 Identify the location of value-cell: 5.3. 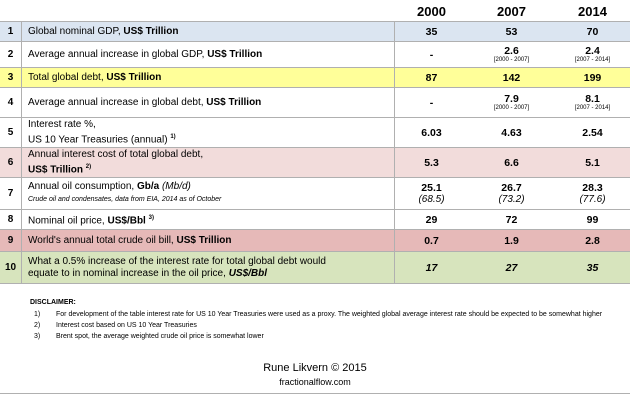
(431, 162).